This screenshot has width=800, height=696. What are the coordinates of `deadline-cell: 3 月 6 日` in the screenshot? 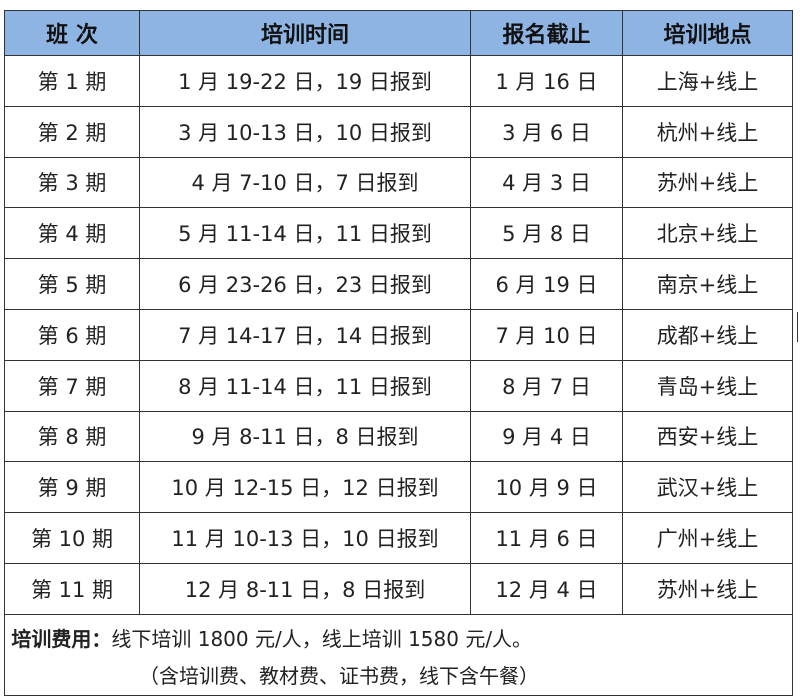 It's located at (546, 131).